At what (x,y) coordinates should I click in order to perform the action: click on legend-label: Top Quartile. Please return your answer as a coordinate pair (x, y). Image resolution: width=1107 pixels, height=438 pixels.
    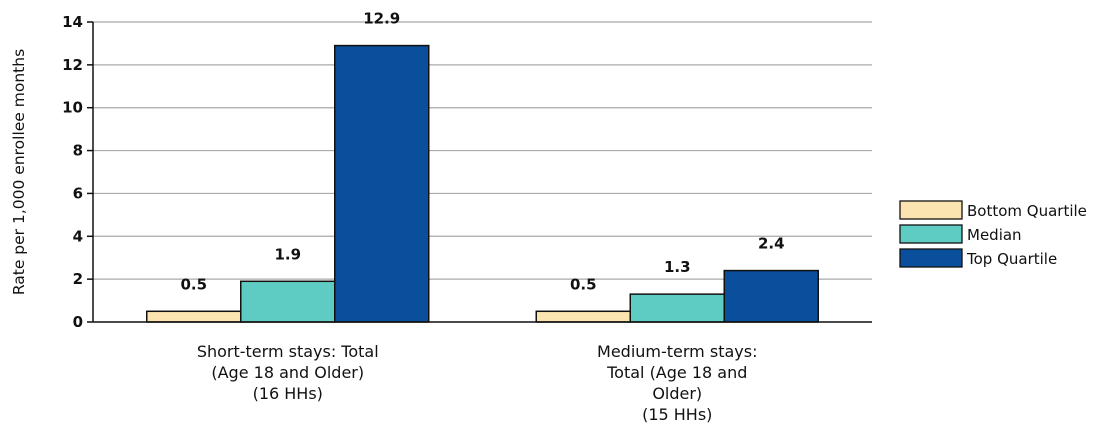
    Looking at the image, I should click on (1011, 259).